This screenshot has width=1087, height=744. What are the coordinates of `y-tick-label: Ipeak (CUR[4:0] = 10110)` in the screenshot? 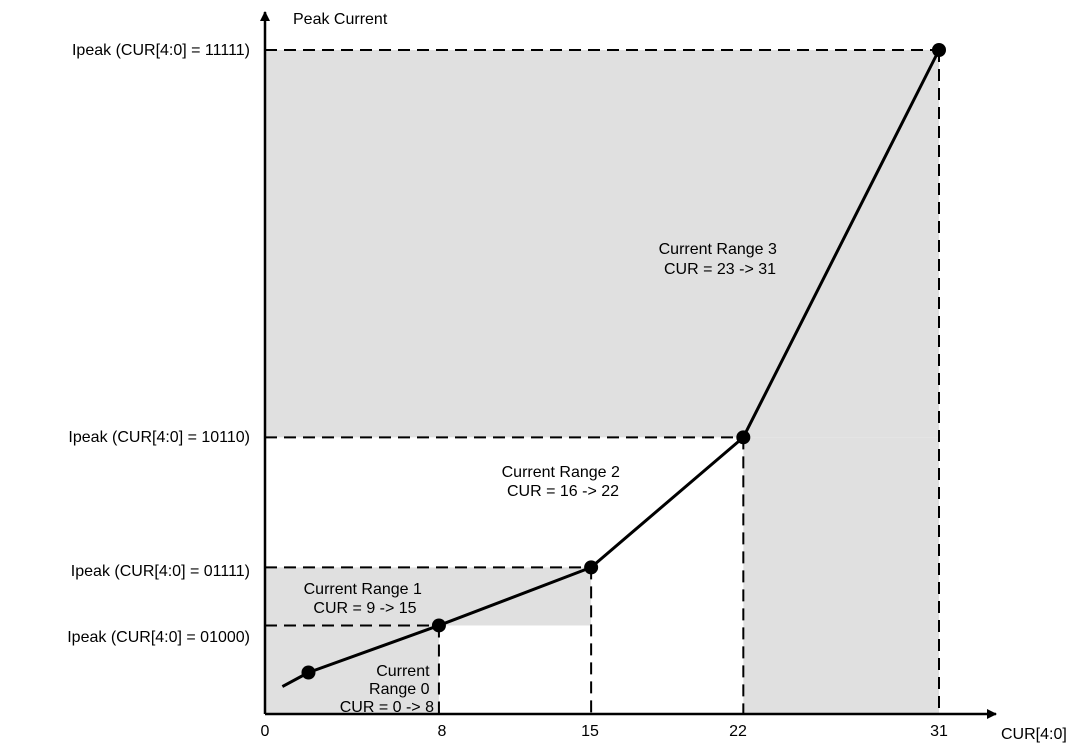 It's located at (159, 437).